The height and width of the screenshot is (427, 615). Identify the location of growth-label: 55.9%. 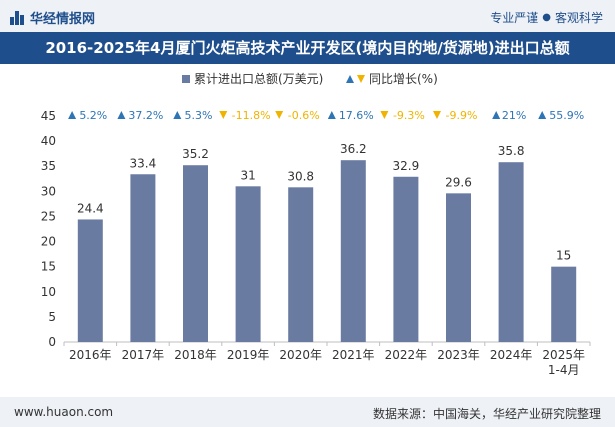
(566, 115).